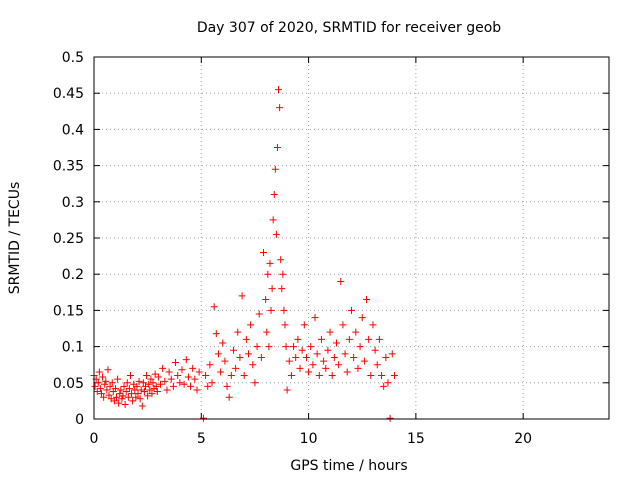 Image resolution: width=640 pixels, height=480 pixels. I want to click on y-tick-label: 0, so click(79, 420).